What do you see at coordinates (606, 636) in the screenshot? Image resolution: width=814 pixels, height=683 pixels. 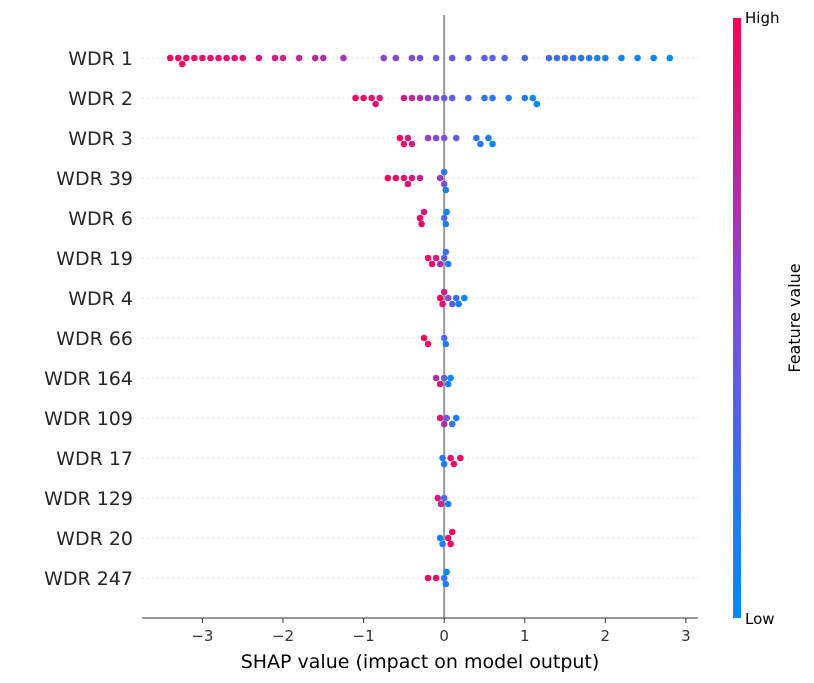 I see `x-tick-label: 2` at bounding box center [606, 636].